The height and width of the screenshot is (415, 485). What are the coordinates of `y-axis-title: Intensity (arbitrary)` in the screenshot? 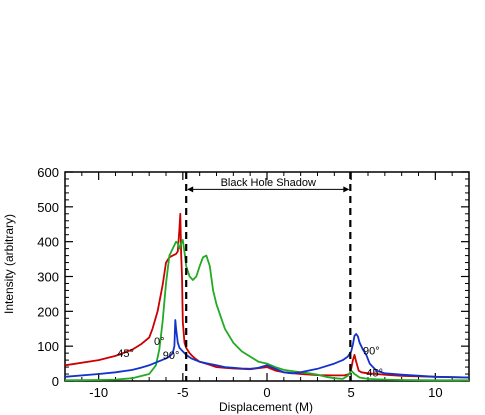 It's located at (9, 264).